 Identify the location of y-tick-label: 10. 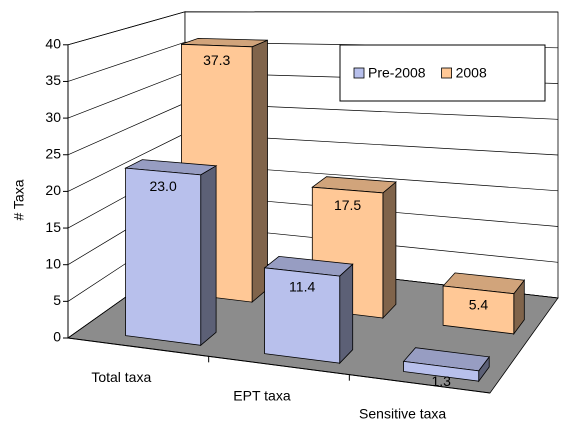
(53, 263).